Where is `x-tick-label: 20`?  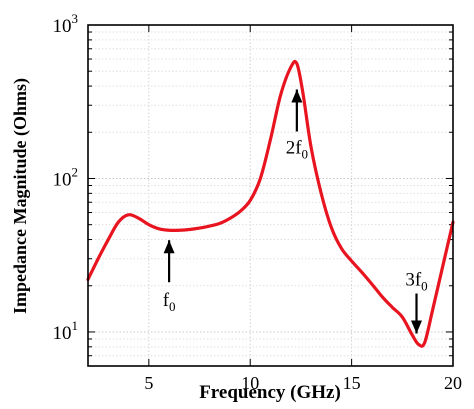
x-tick-label: 20 is located at coordinates (453, 383).